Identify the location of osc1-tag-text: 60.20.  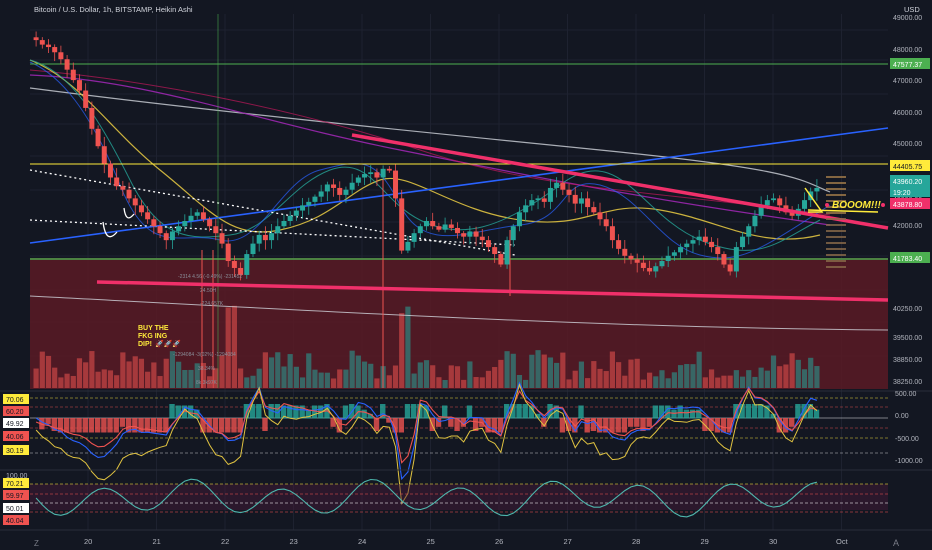
(15, 412).